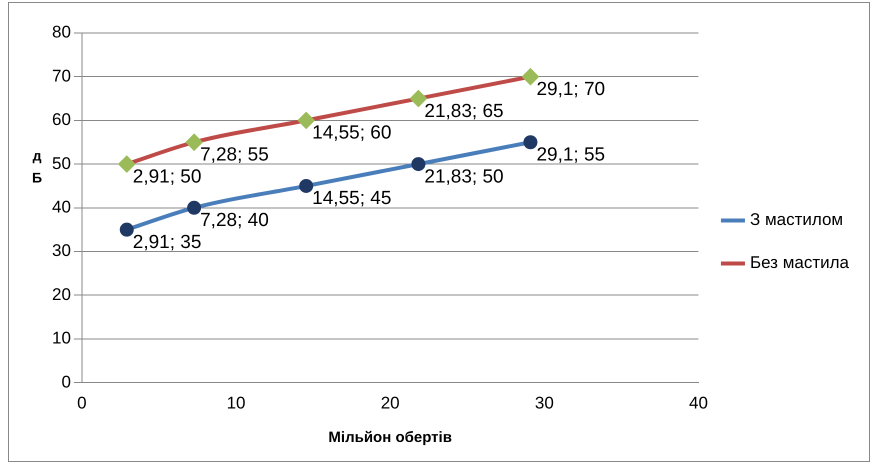 This screenshot has height=466, width=881. I want to click on data-label: 14,55; 60, so click(352, 133).